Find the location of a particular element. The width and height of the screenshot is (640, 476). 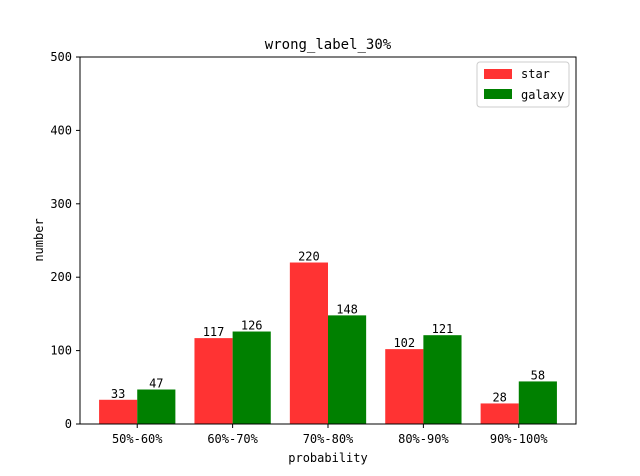

x-tick-label: 90%-100% is located at coordinates (519, 439).